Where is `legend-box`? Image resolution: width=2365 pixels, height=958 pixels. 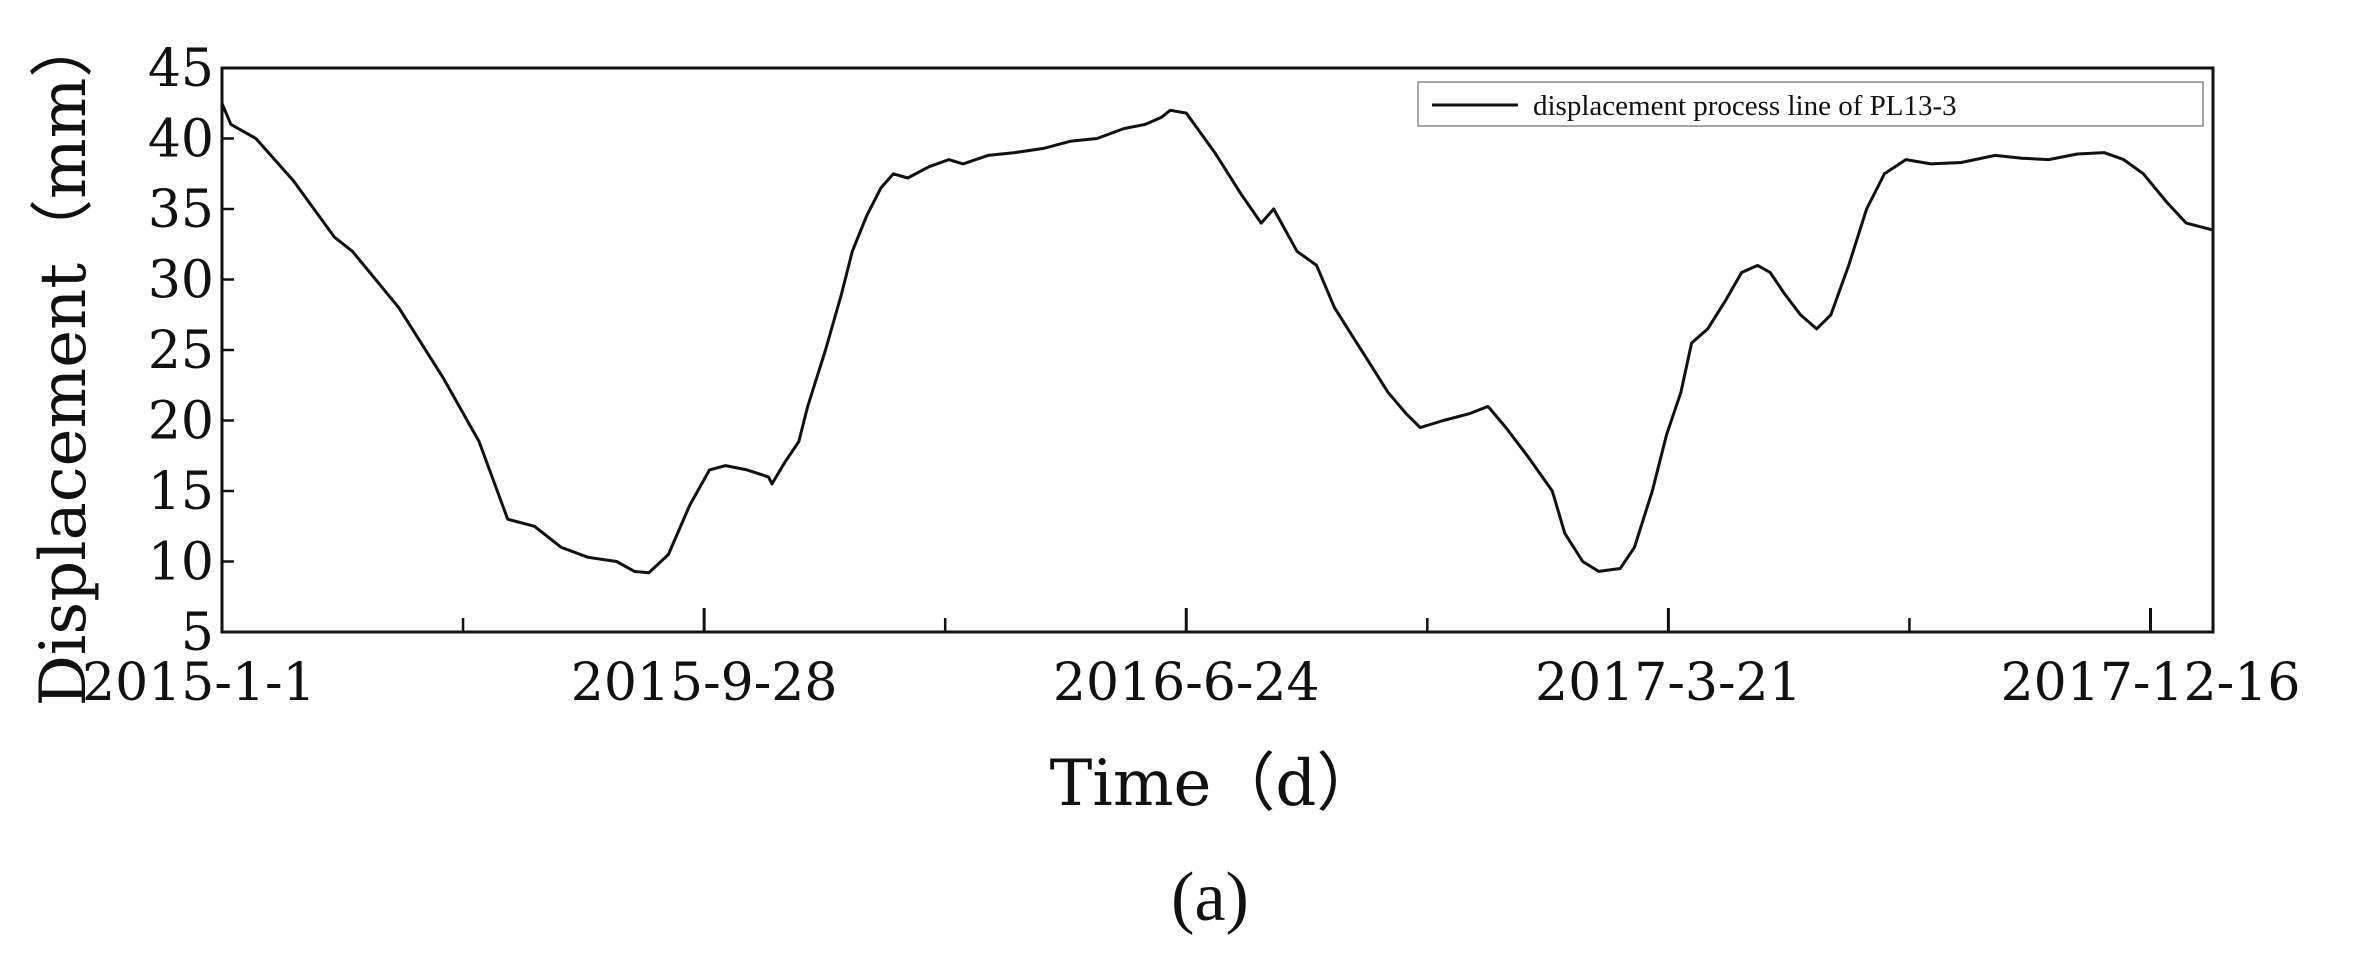
legend-box is located at coordinates (1810, 104).